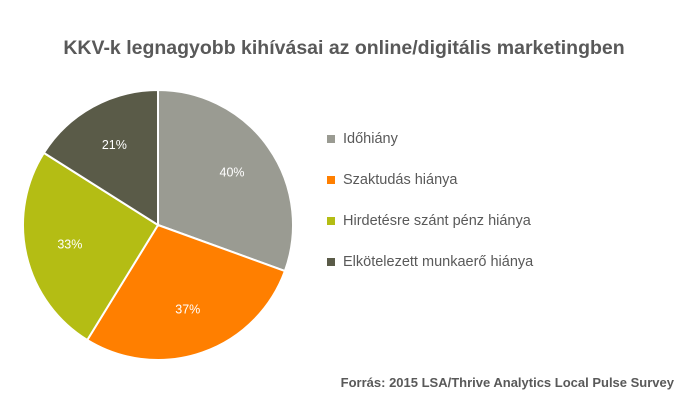 This screenshot has height=405, width=688. Describe the element at coordinates (430, 139) in the screenshot. I see `legend-item-idohiany: Időhiány` at that location.